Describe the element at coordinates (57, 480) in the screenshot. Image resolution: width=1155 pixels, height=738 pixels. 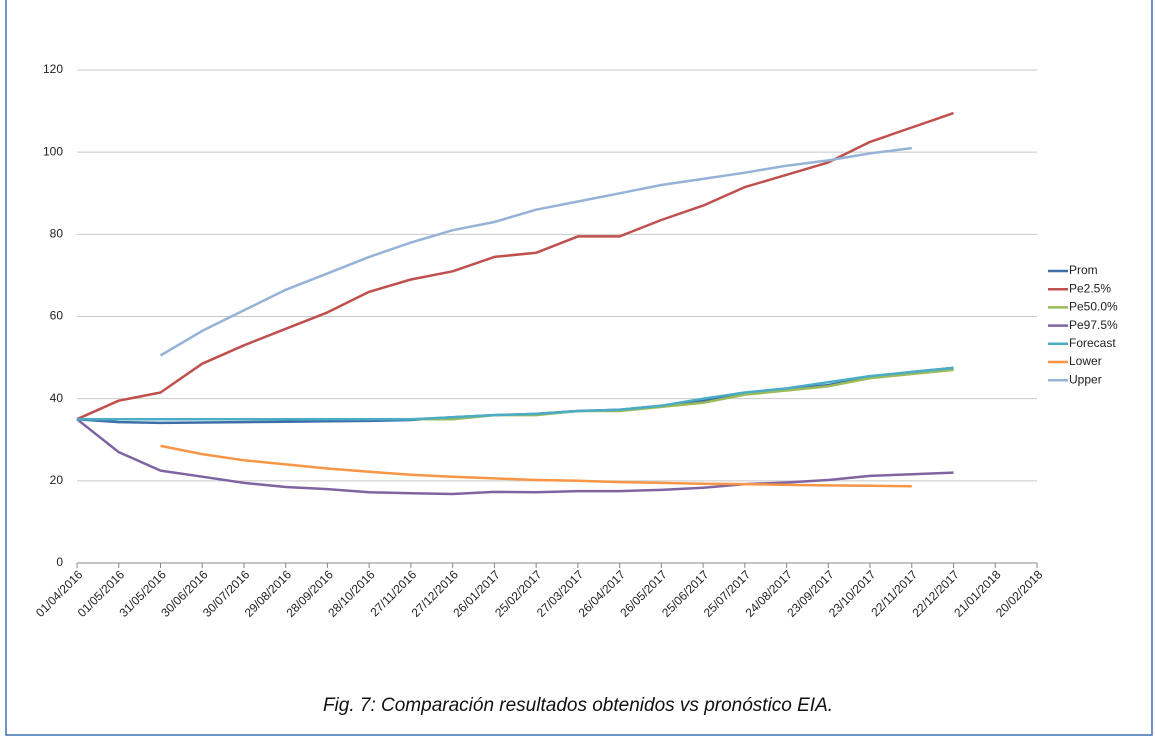
I see `y-tick-label: 20` at that location.